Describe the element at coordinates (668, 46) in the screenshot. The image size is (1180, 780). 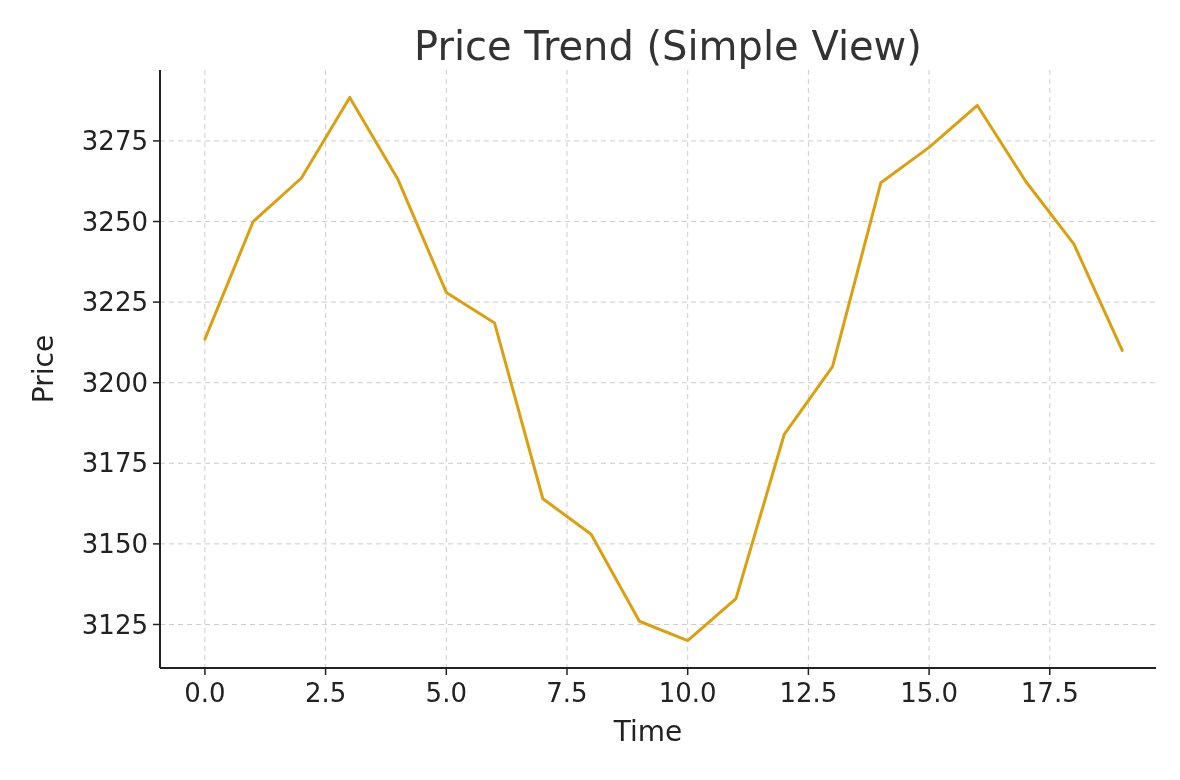
I see `chart-title: Price Trend (Simple View)` at that location.